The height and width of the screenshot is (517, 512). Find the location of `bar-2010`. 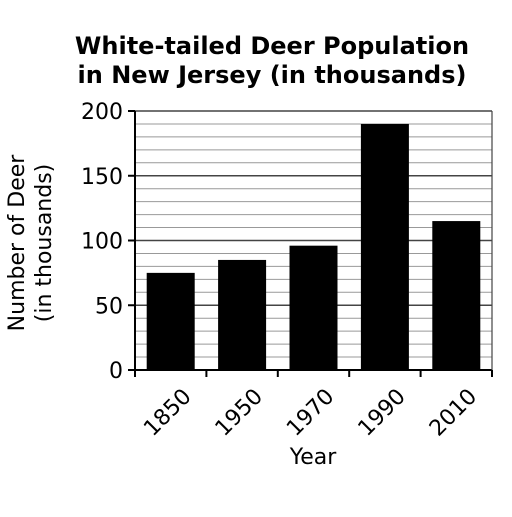

bar-2010 is located at coordinates (456, 295).